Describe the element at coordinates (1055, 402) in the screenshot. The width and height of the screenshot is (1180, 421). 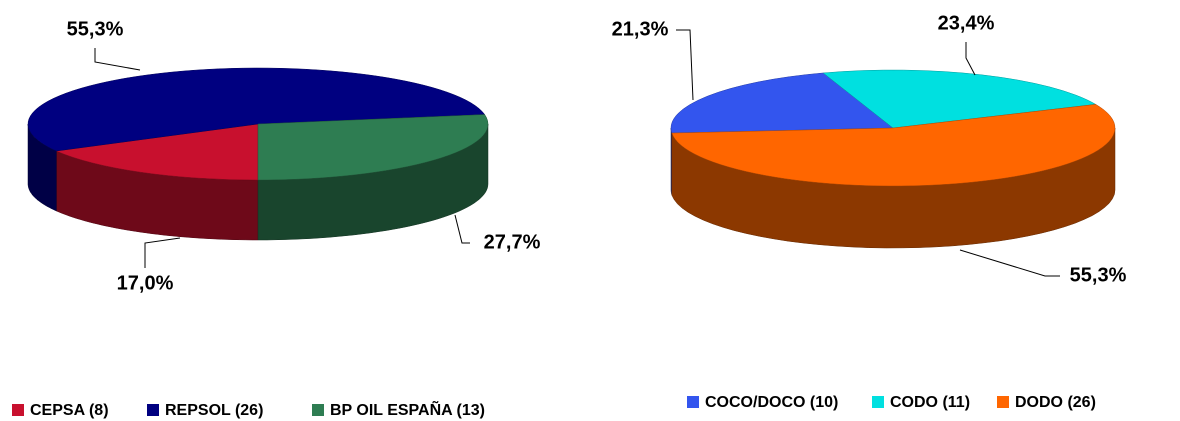
I see `legend-label: DODO (26)` at that location.